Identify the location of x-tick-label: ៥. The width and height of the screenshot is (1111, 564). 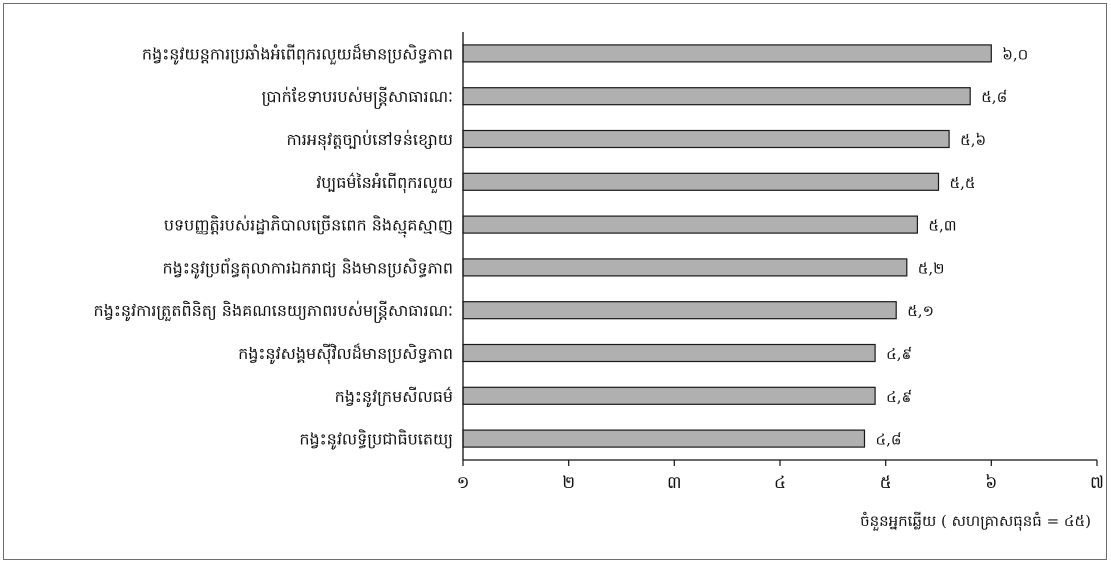
(886, 483).